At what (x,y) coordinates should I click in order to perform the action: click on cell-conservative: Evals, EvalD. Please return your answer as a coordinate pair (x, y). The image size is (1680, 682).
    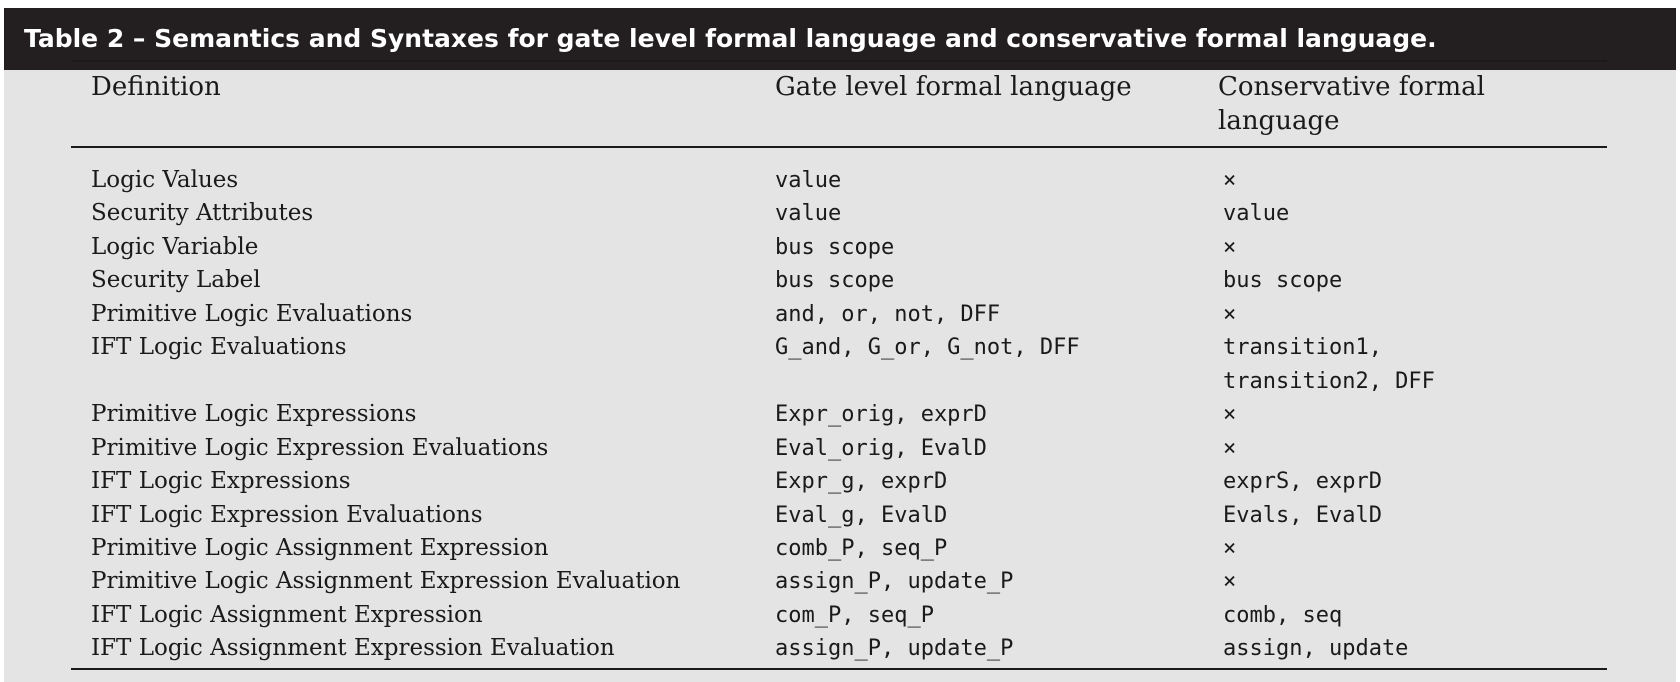
    Looking at the image, I should click on (1302, 515).